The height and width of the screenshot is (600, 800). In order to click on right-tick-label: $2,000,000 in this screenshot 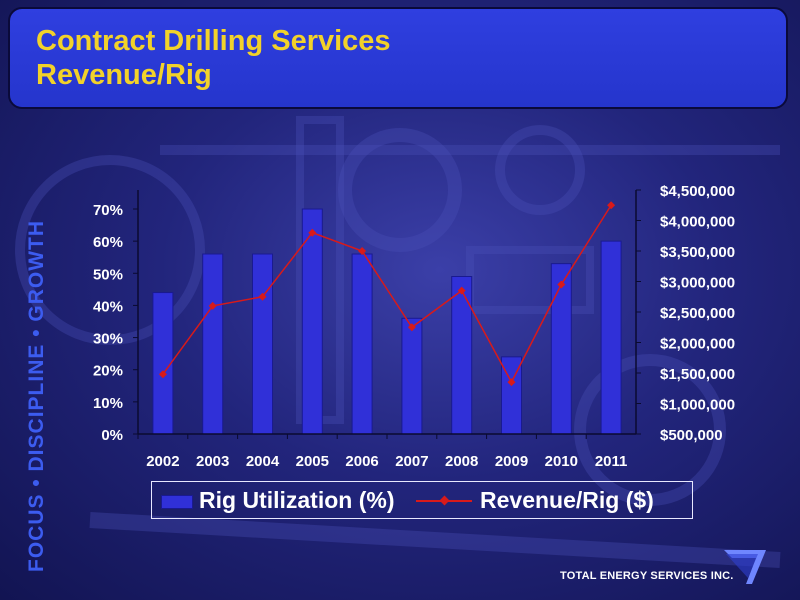, I will do `click(697, 344)`.